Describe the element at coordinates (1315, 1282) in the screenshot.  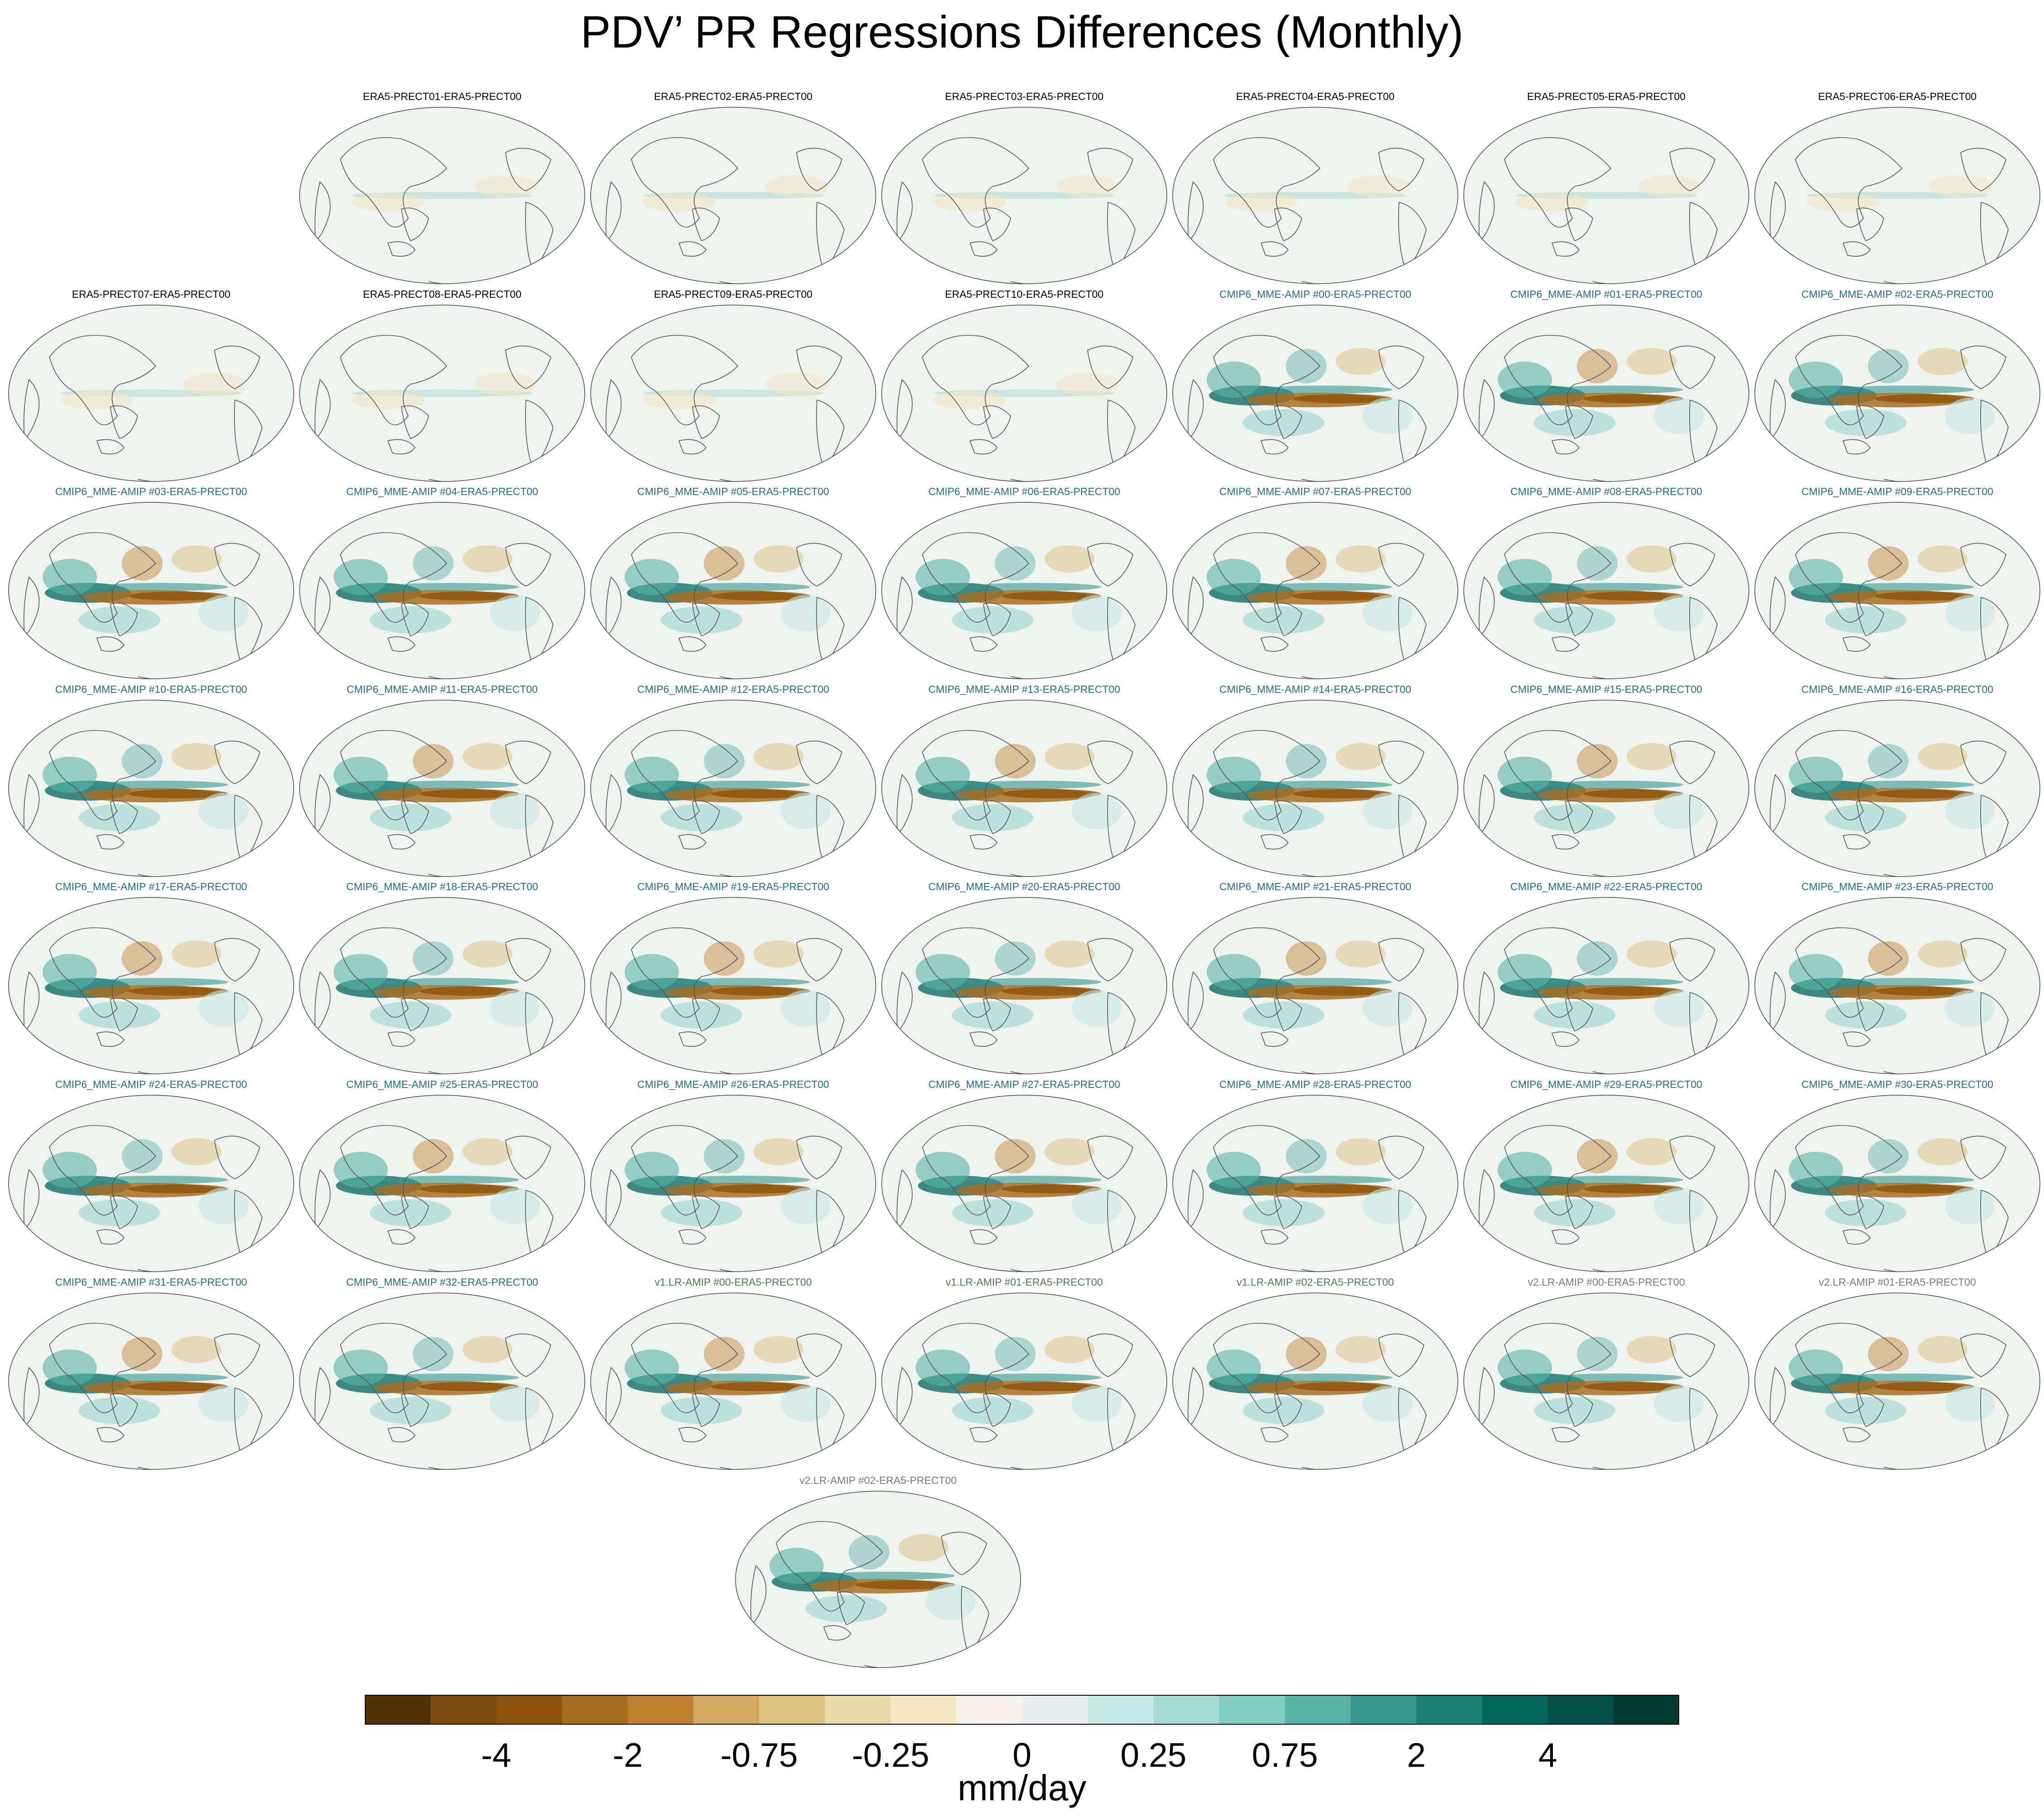
I see `panel-title: v1.LR-AMIP #02-ERA5-PRECT00` at that location.